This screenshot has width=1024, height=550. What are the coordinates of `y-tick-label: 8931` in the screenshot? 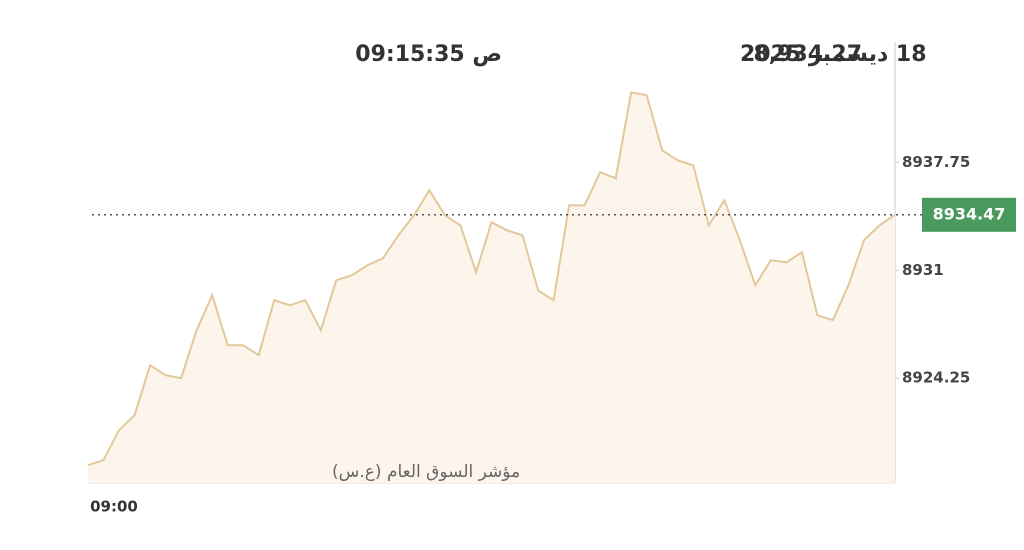 It's located at (923, 270).